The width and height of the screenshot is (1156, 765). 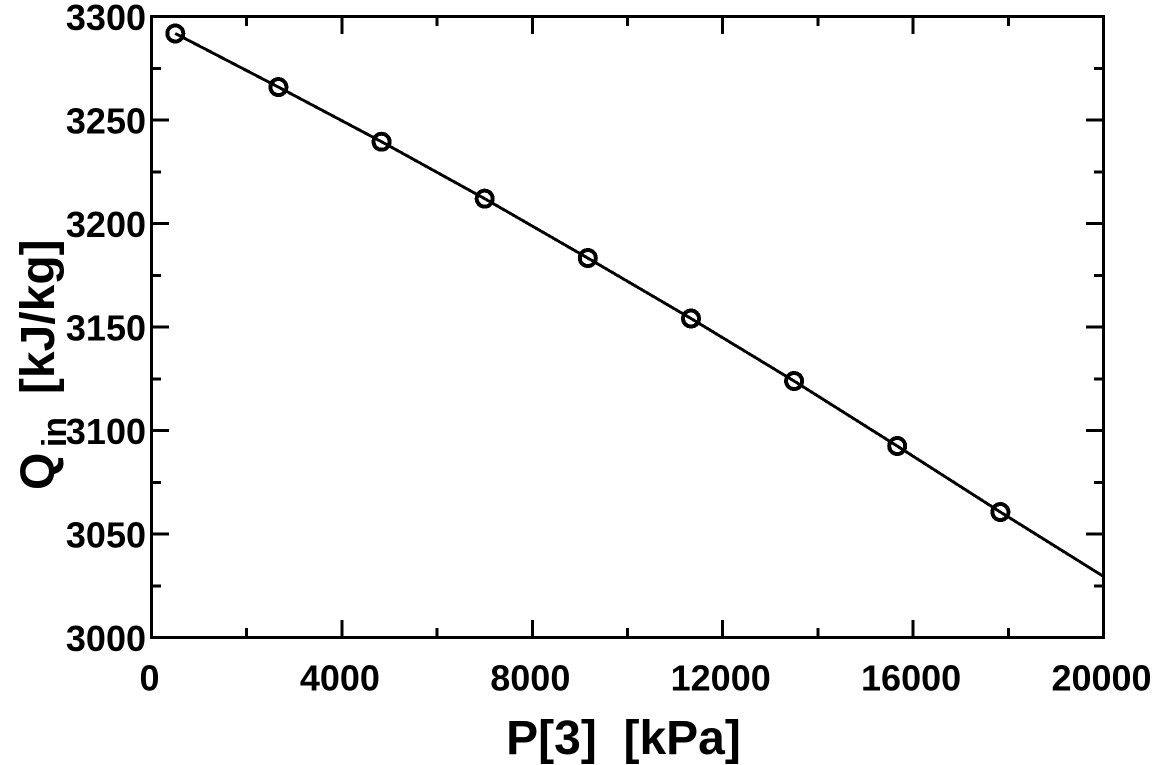 What do you see at coordinates (721, 678) in the screenshot?
I see `svg-text: 12000` at bounding box center [721, 678].